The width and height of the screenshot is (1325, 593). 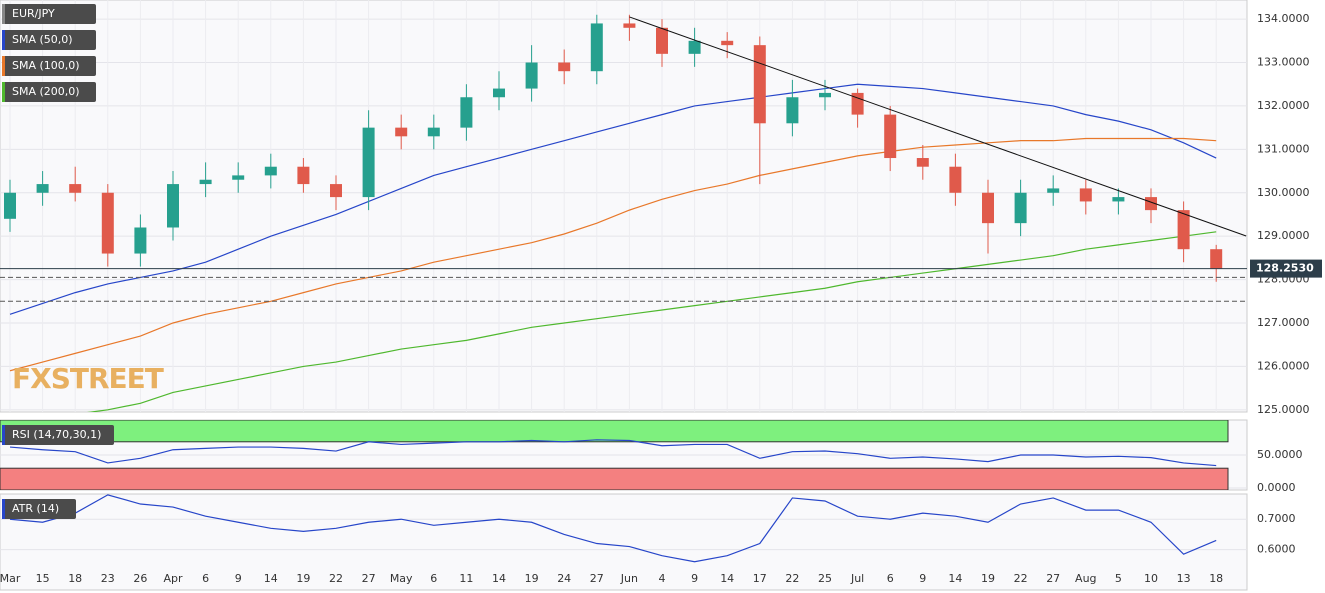 What do you see at coordinates (1283, 18) in the screenshot?
I see `y-tick-label: 134.0000` at bounding box center [1283, 18].